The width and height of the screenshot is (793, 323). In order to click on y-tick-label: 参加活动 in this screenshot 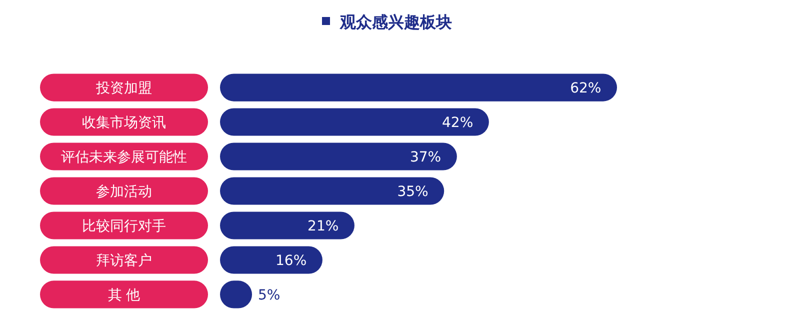, I will do `click(124, 192)`.